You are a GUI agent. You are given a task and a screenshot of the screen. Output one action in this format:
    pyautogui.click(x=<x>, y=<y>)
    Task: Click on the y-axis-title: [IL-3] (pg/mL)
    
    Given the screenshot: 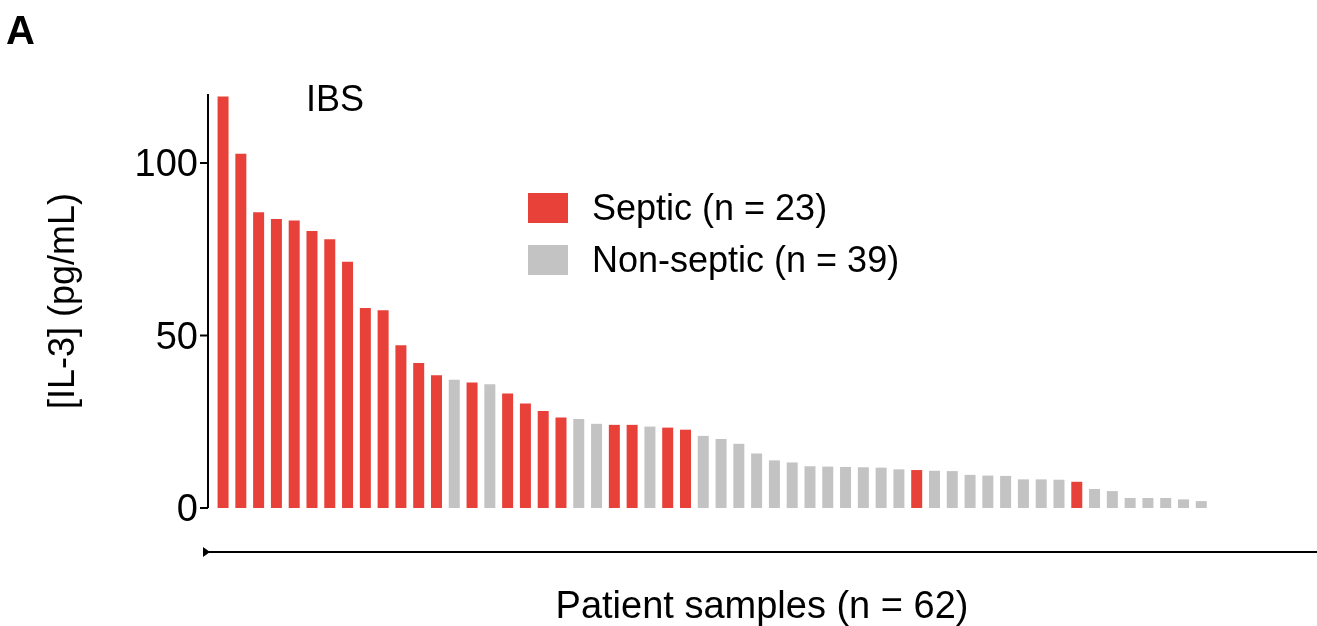 What is the action you would take?
    pyautogui.click(x=62, y=301)
    